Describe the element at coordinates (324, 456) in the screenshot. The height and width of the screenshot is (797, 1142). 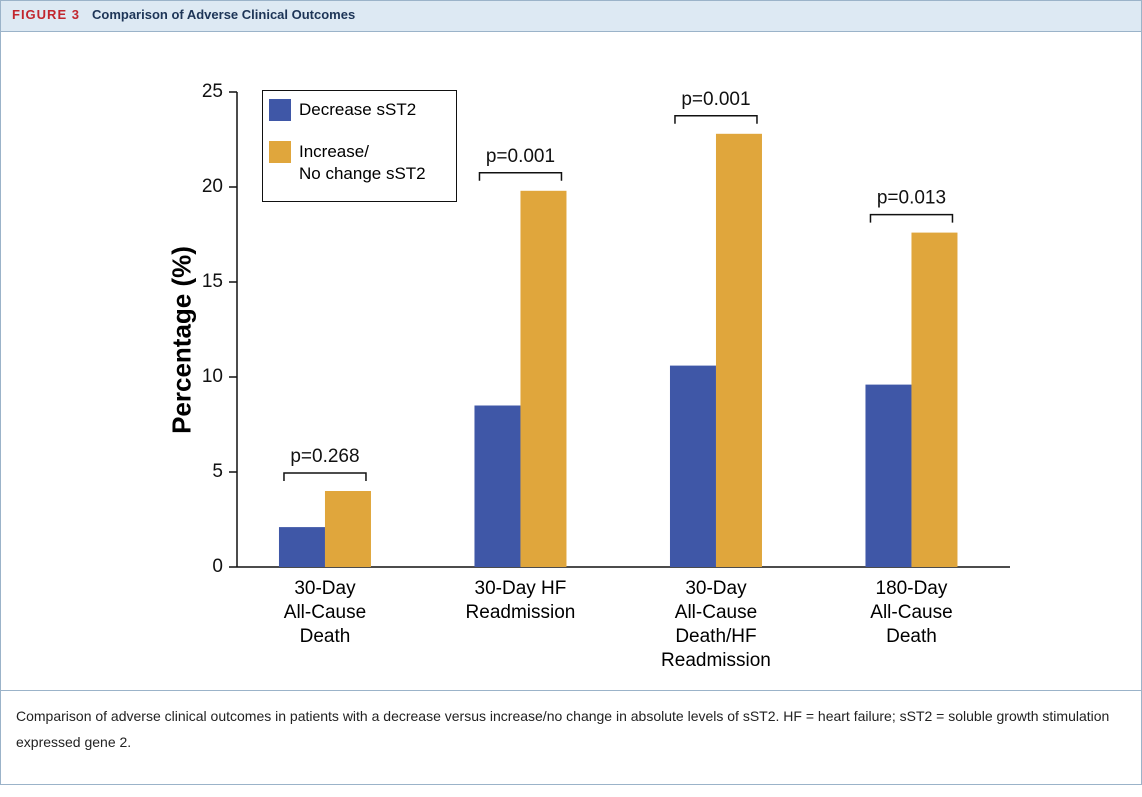
I see `annotation: p=0.268` at that location.